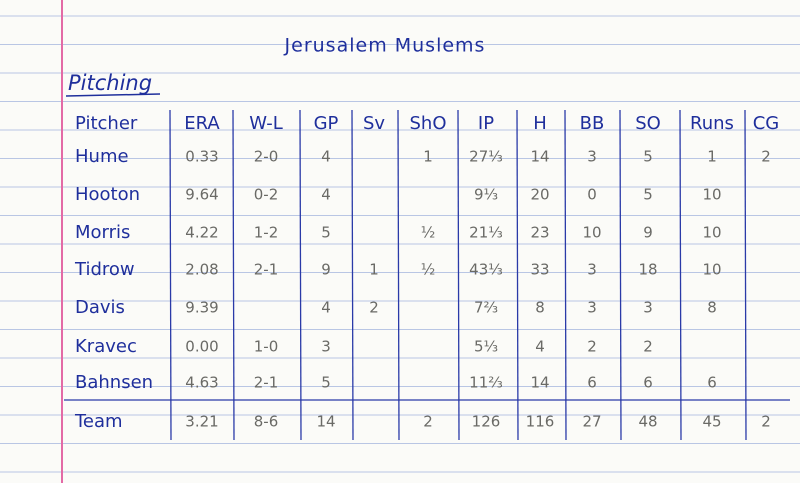 Image resolution: width=800 pixels, height=483 pixels. What do you see at coordinates (766, 123) in the screenshot?
I see `column-header: CG` at bounding box center [766, 123].